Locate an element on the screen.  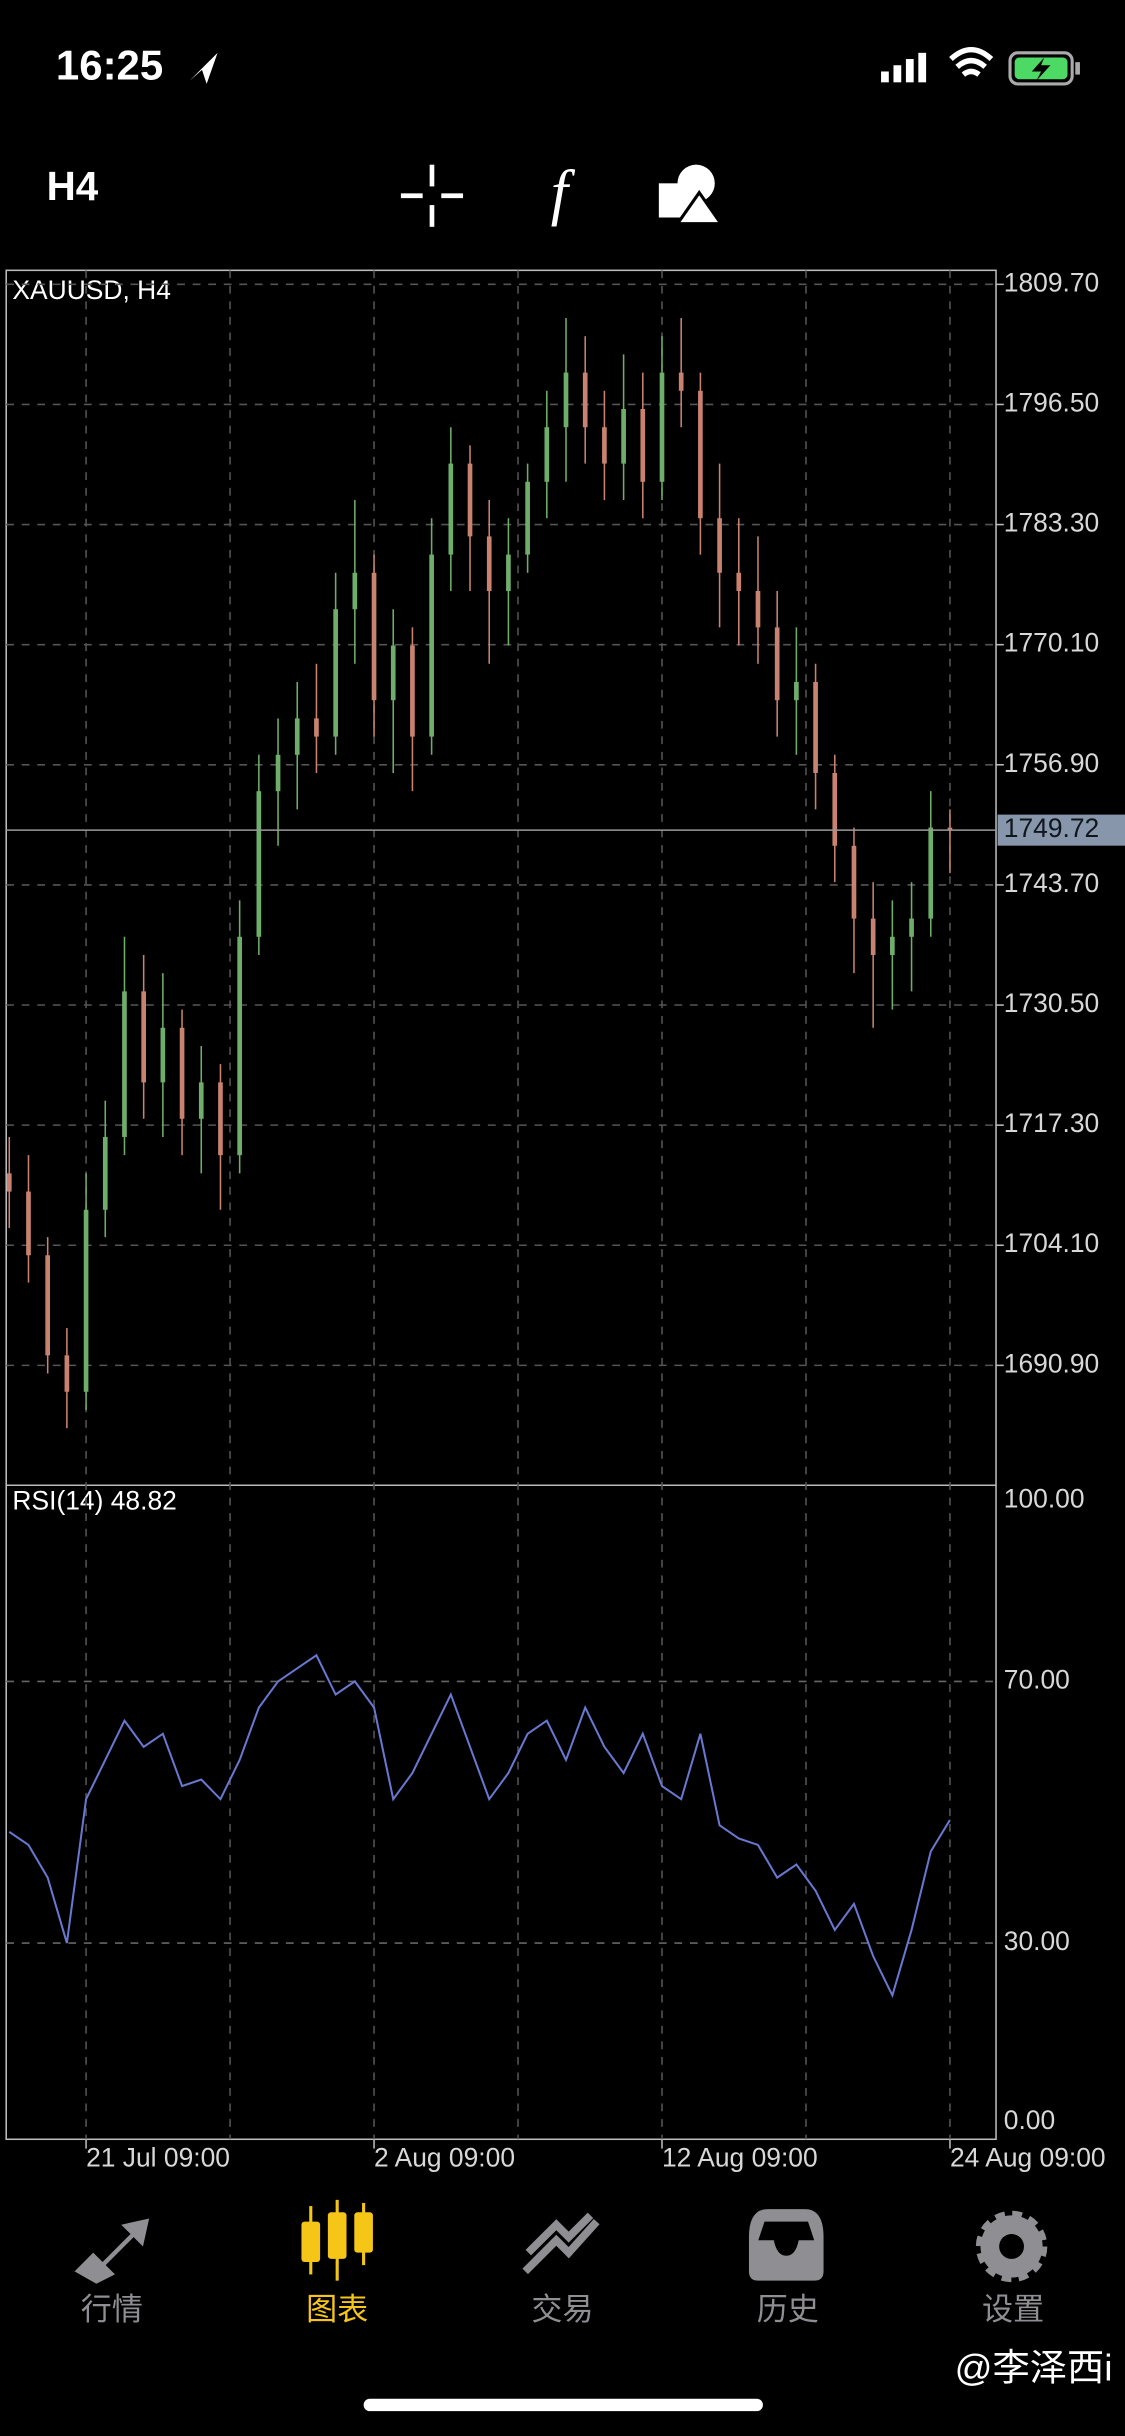
tab-label: 图表 is located at coordinates (337, 2309).